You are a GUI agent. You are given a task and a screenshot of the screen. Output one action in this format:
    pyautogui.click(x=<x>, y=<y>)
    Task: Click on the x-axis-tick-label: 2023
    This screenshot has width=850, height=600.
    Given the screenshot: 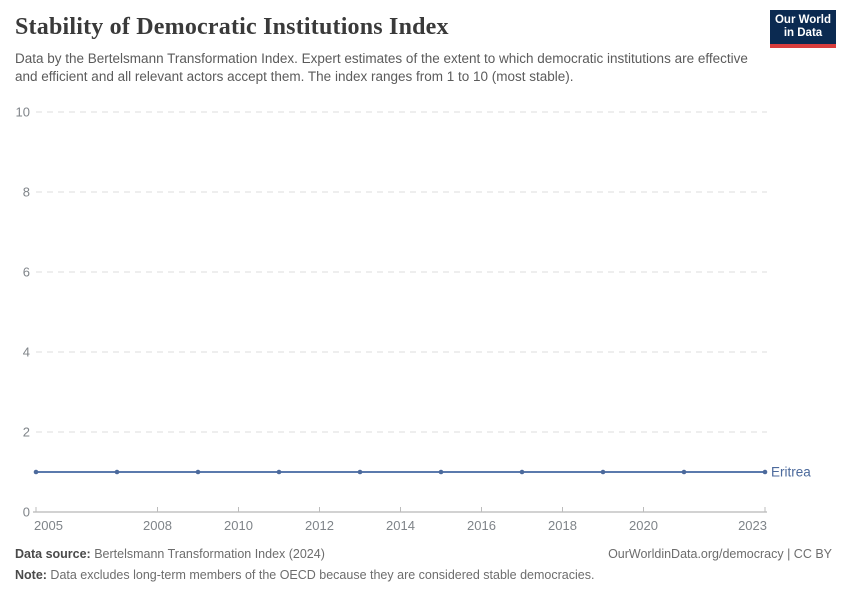 What is the action you would take?
    pyautogui.click(x=752, y=525)
    